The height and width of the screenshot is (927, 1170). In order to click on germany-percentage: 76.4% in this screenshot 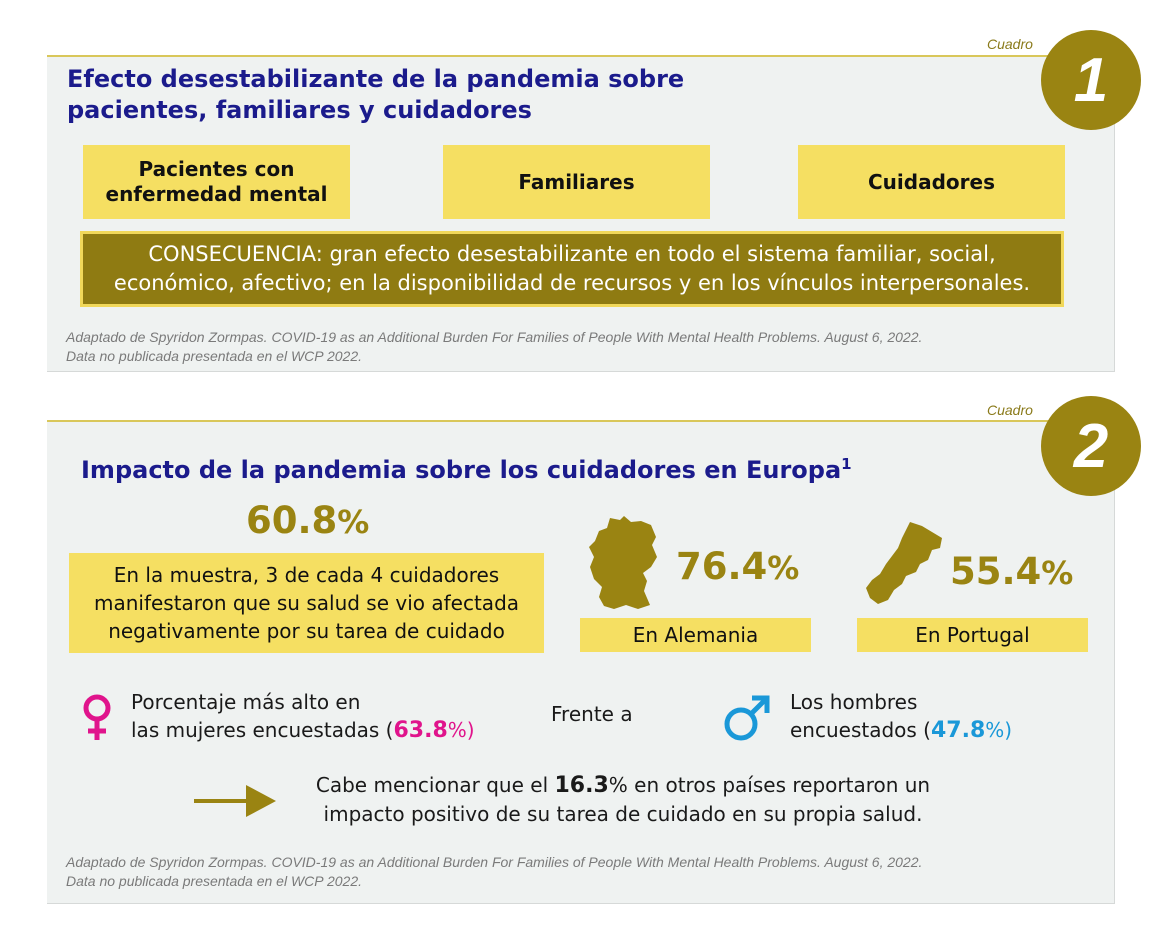, I will do `click(737, 566)`.